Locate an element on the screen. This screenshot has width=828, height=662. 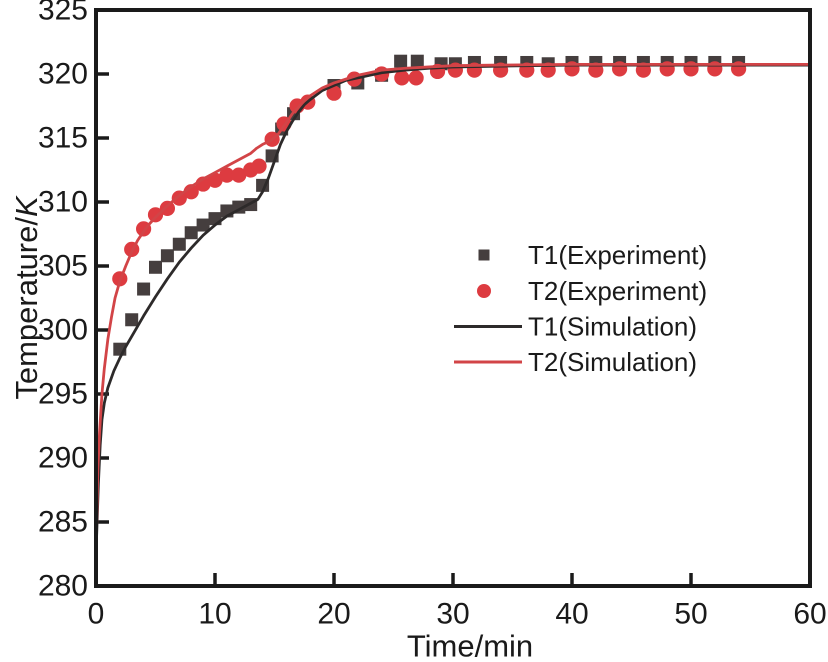
y-tick-label: 295 is located at coordinates (63, 394).